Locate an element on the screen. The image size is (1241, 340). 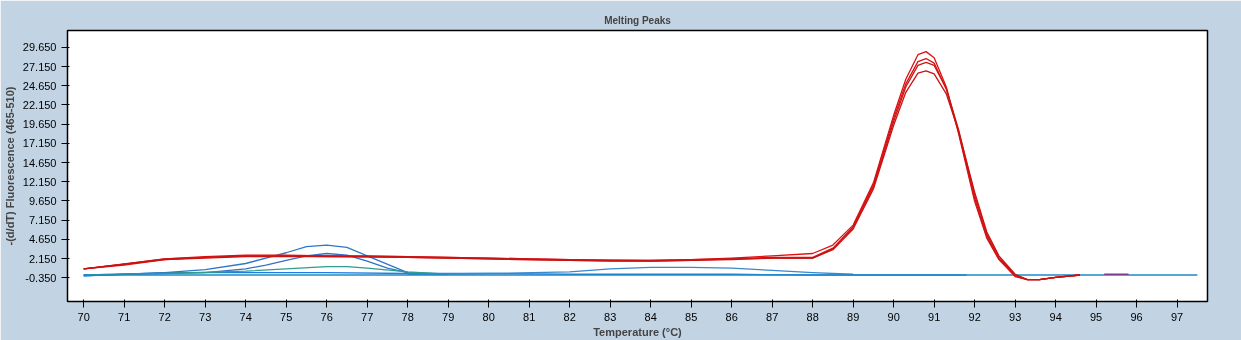
y-tick-label: 29.650 is located at coordinates (39, 47).